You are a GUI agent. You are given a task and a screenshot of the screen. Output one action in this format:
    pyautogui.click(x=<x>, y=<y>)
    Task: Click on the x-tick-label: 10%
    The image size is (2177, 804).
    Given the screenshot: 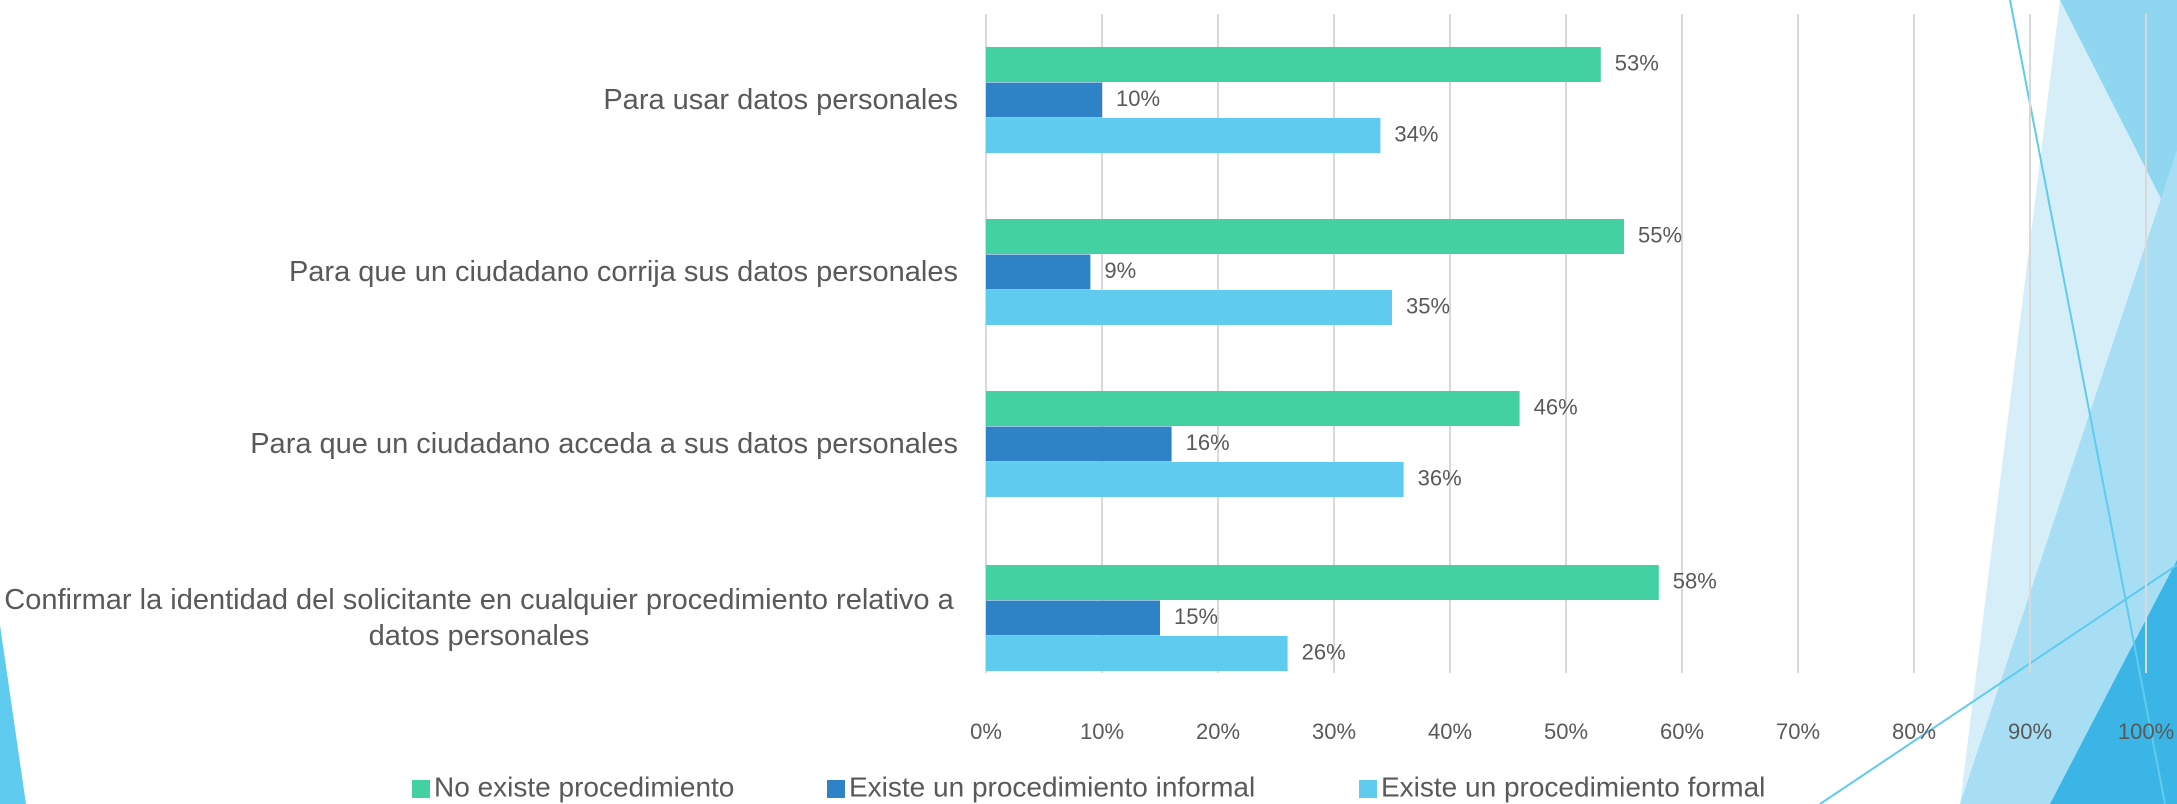 What is the action you would take?
    pyautogui.click(x=1102, y=731)
    